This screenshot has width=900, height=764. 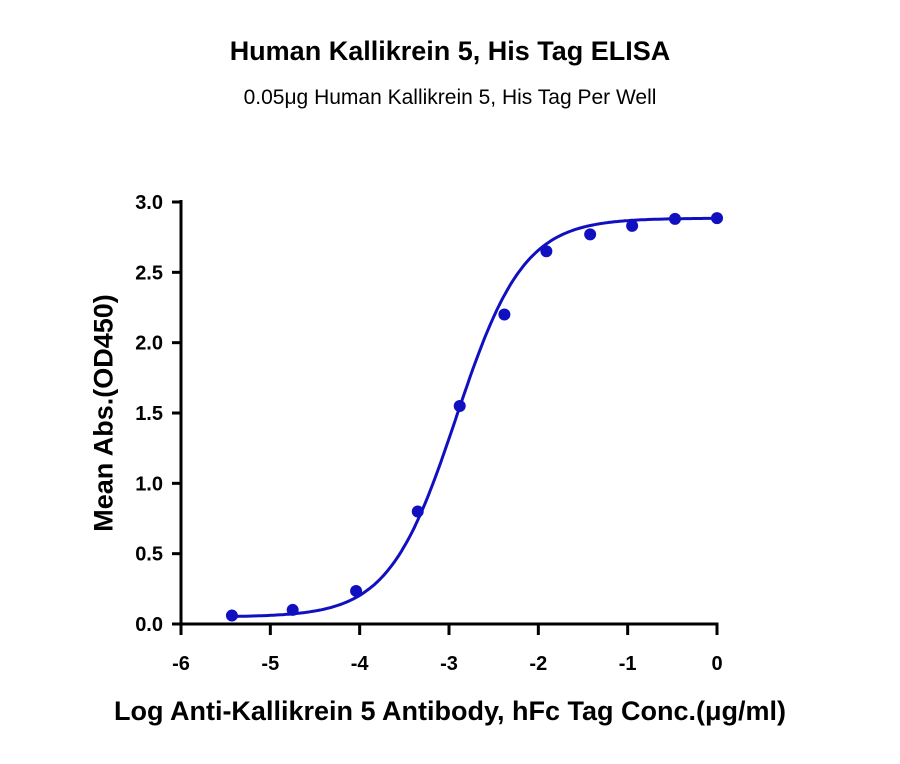 What do you see at coordinates (538, 664) in the screenshot?
I see `x-tick-label: -2` at bounding box center [538, 664].